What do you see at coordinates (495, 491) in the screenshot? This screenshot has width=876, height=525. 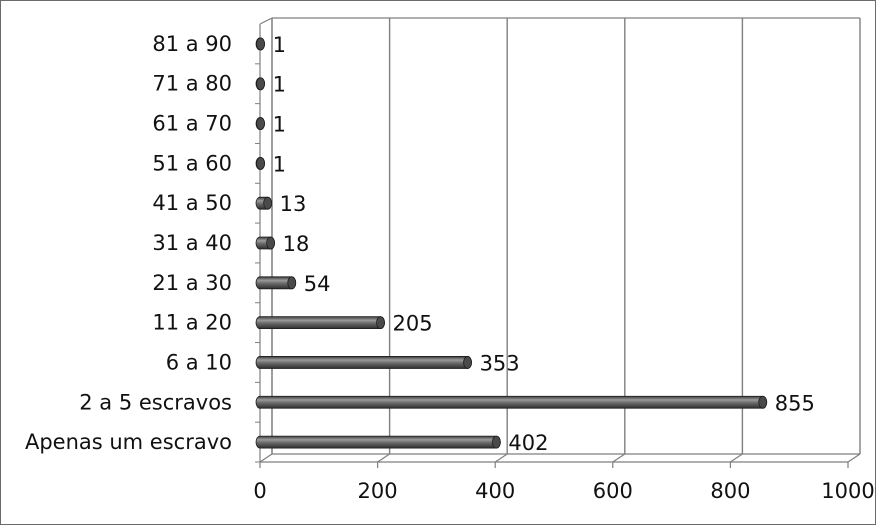 I see `x-tick-label-400: 400` at bounding box center [495, 491].